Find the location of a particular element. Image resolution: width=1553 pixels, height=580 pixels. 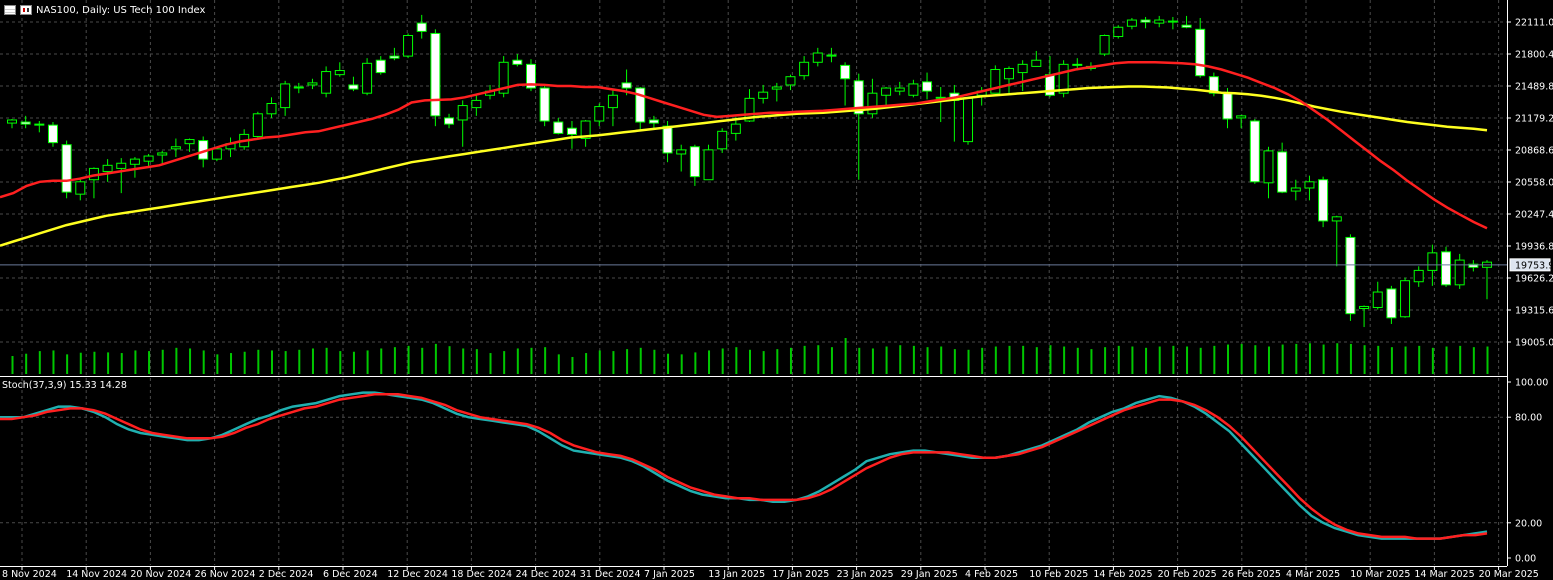

x-tick-label: 12 Dec 2024 is located at coordinates (417, 574).